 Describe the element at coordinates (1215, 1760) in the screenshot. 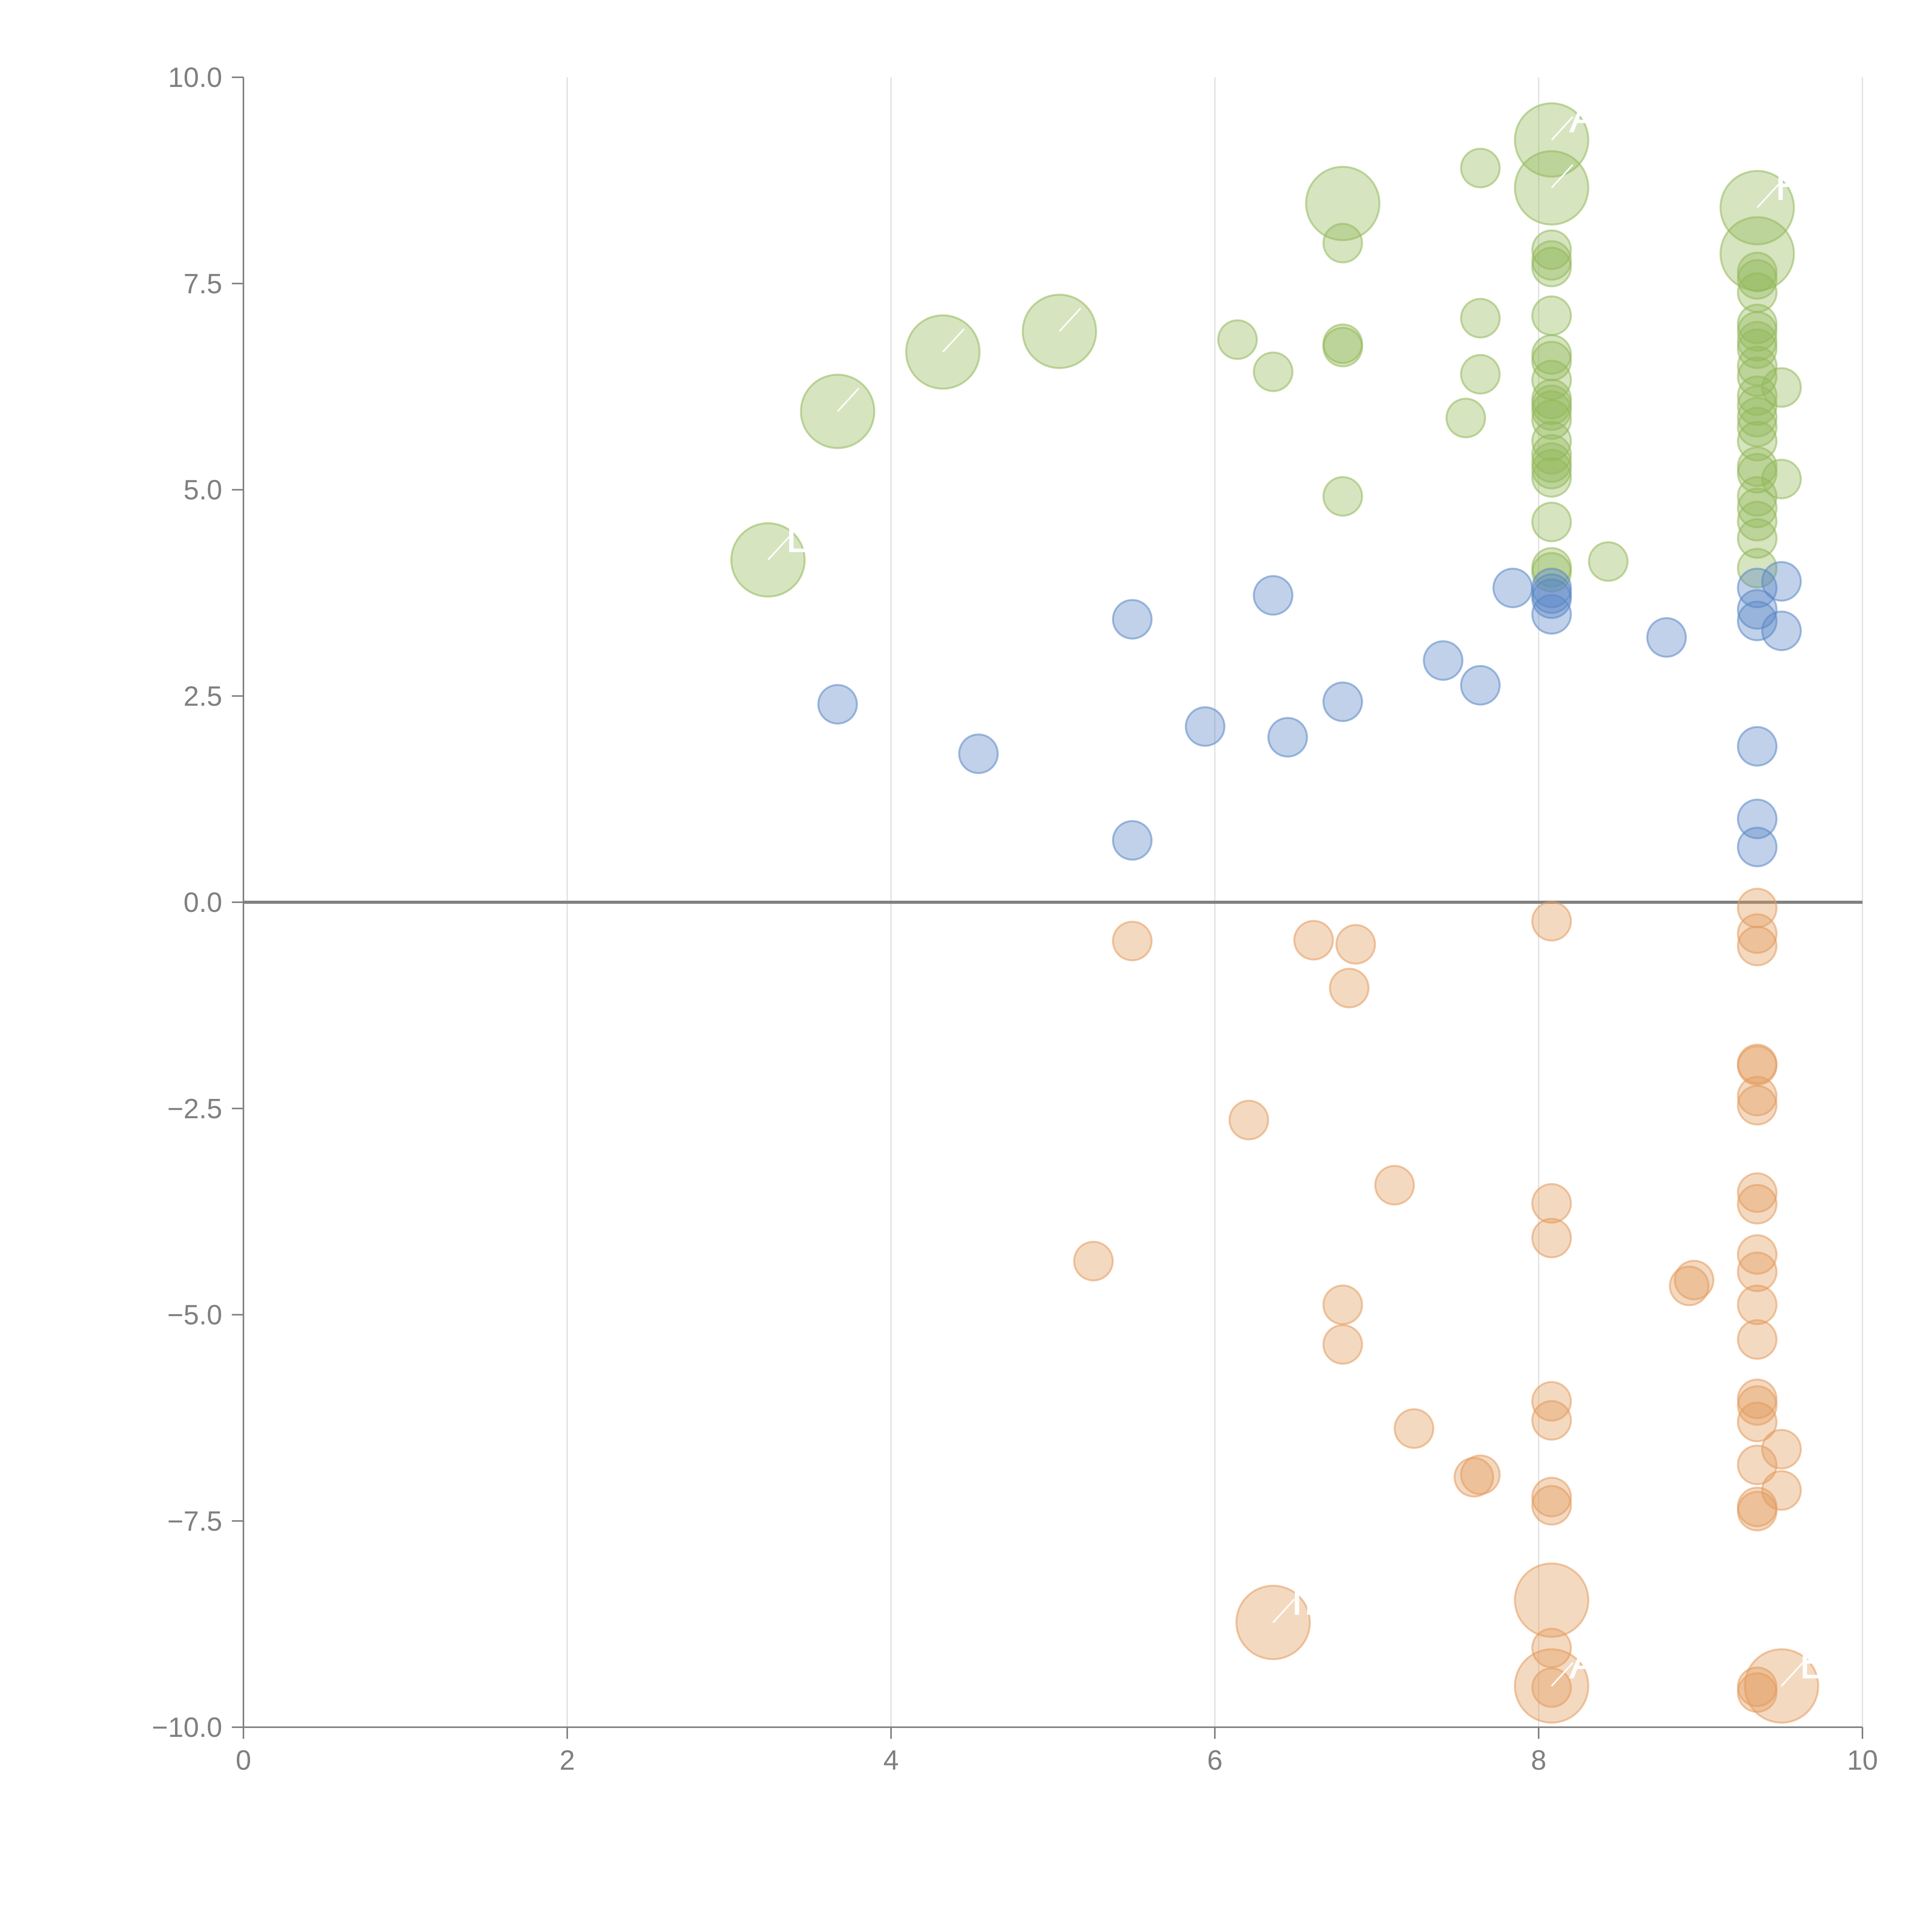

I see `x-tick-label: 6` at that location.